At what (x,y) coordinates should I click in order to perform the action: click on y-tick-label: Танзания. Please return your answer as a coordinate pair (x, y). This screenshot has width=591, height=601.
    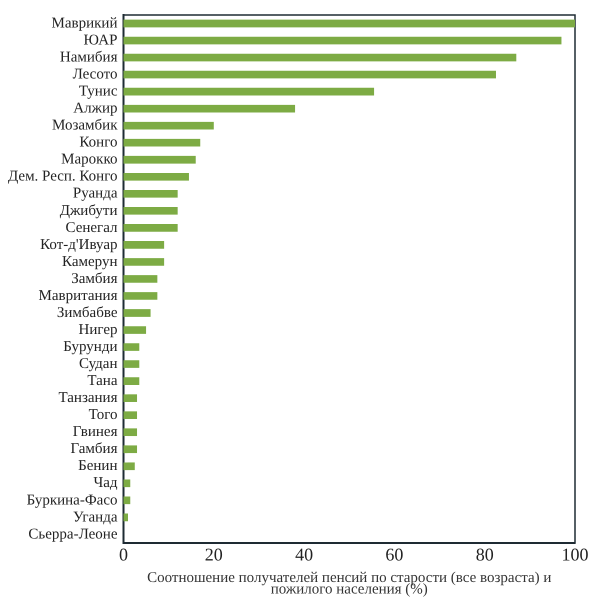
    Looking at the image, I should click on (88, 398).